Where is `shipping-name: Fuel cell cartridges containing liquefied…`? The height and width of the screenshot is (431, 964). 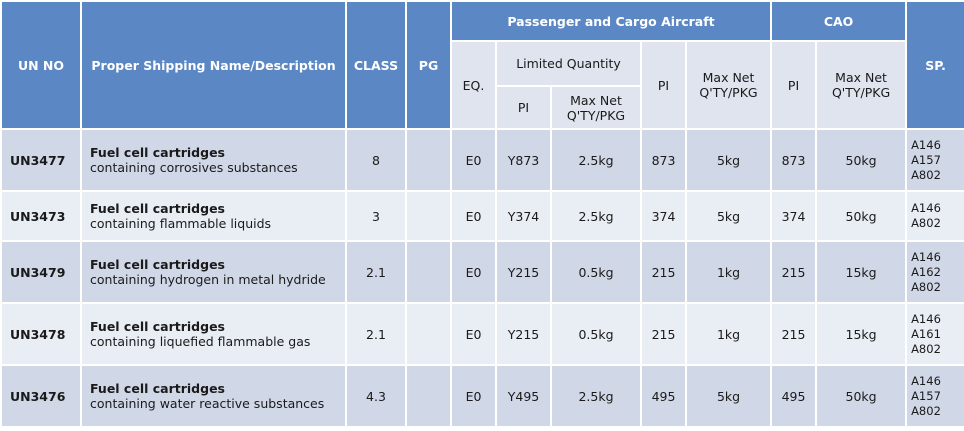
shipping-name: Fuel cell cartridges containing liquefied… is located at coordinates (213, 334).